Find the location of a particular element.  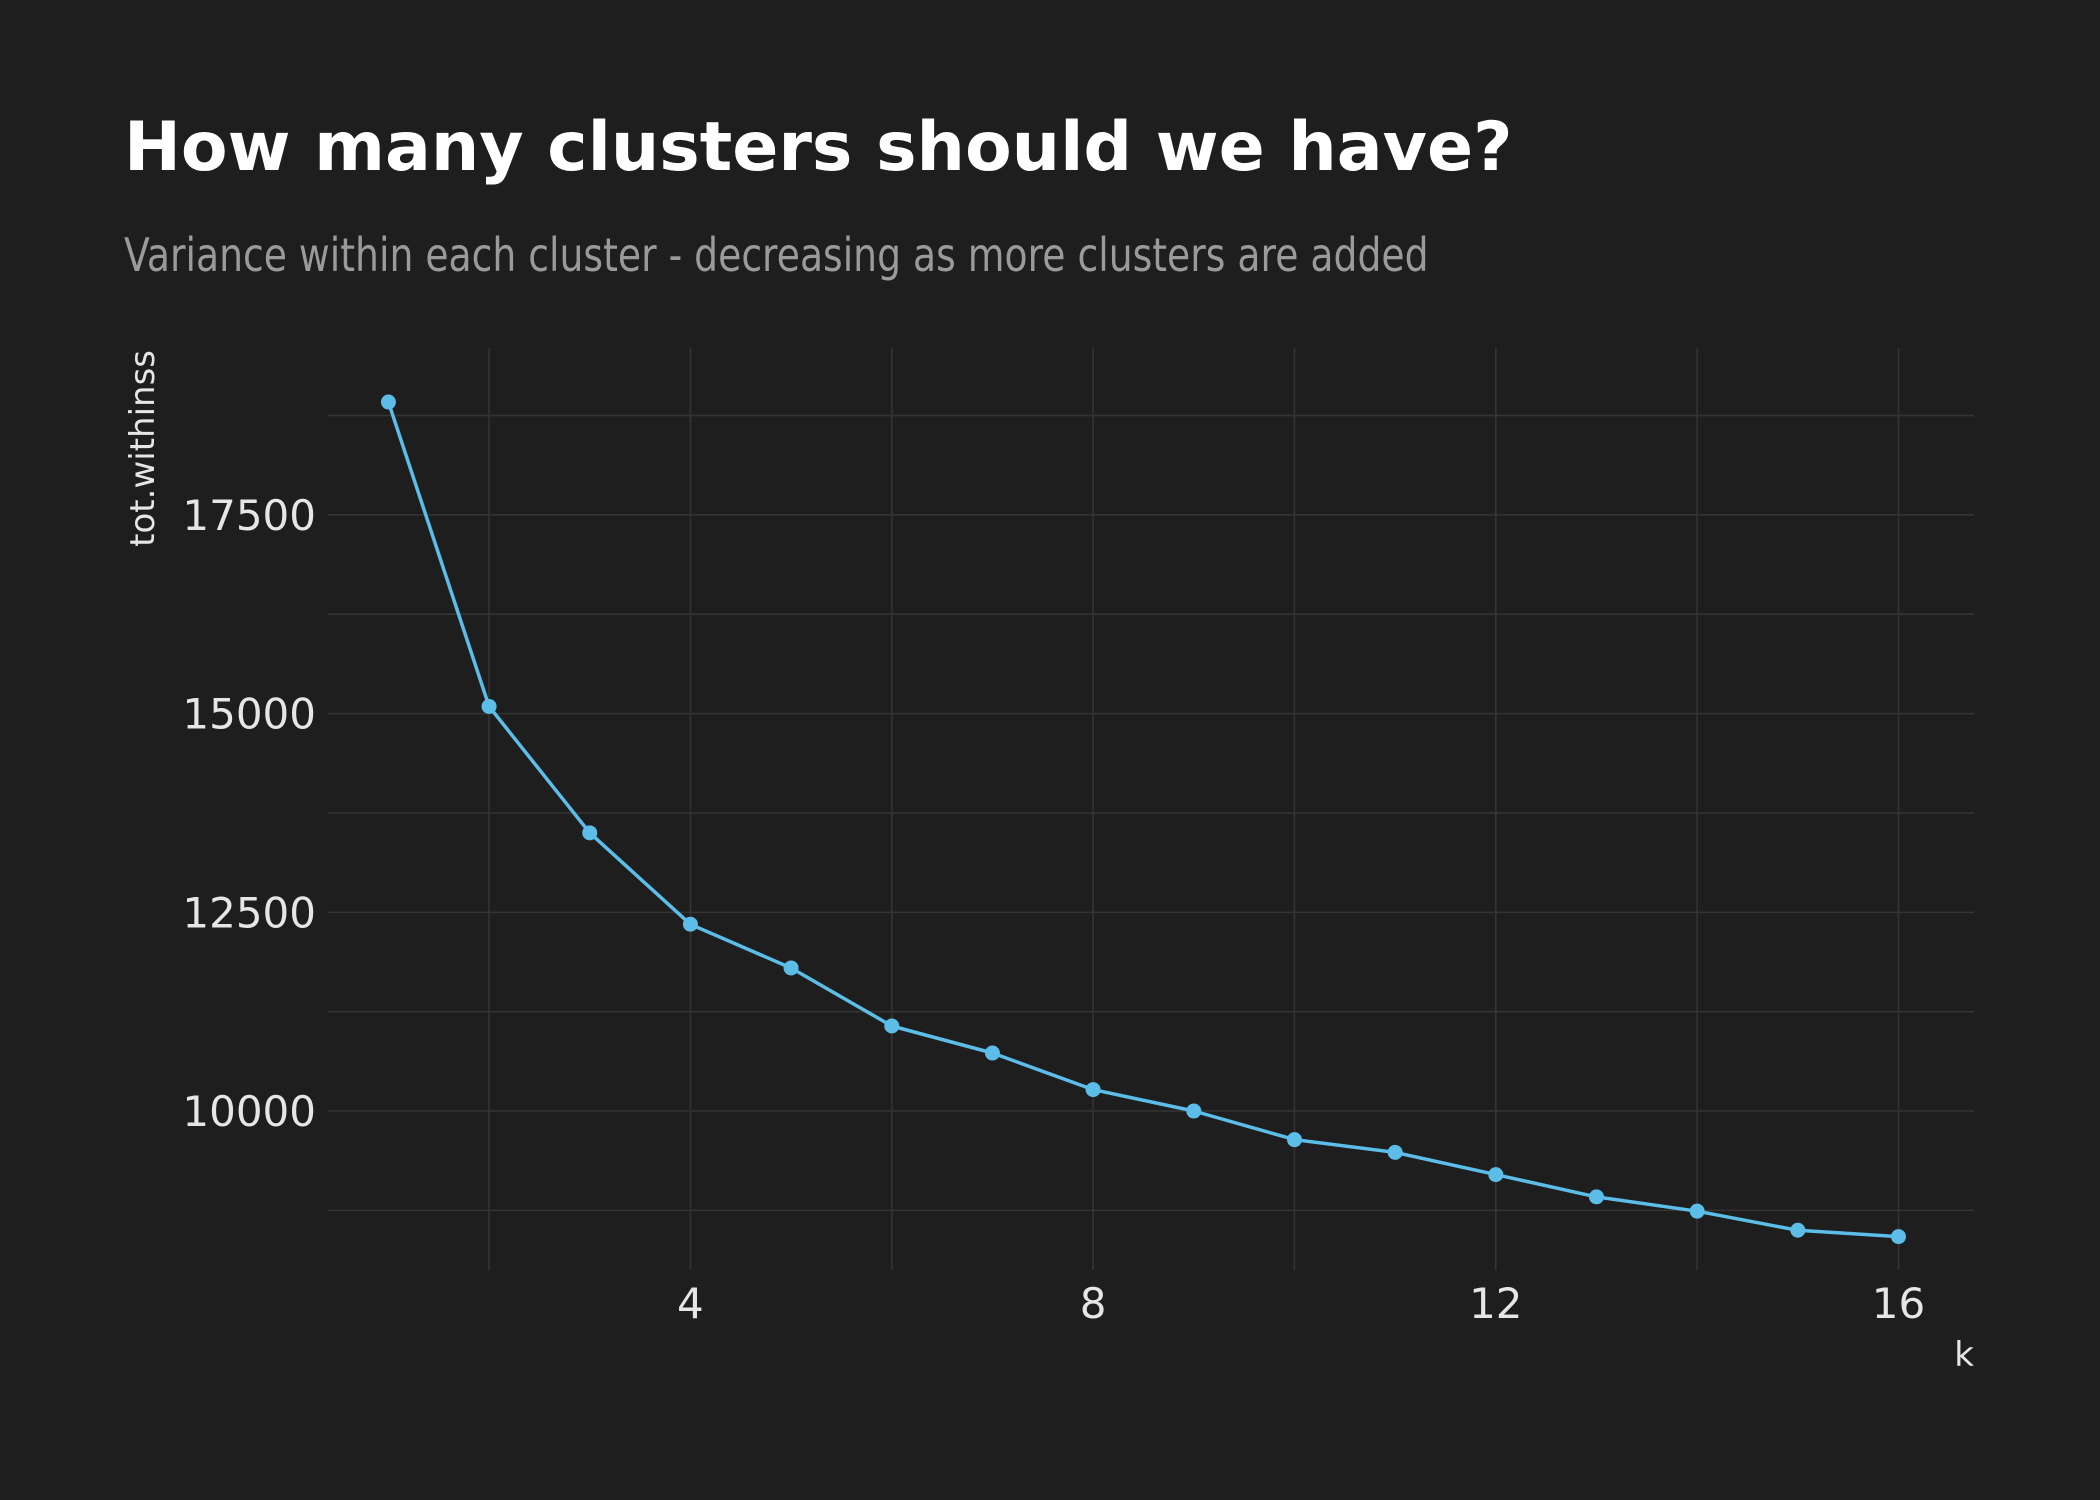

y-axis-title: tot.withinss is located at coordinates (143, 448).